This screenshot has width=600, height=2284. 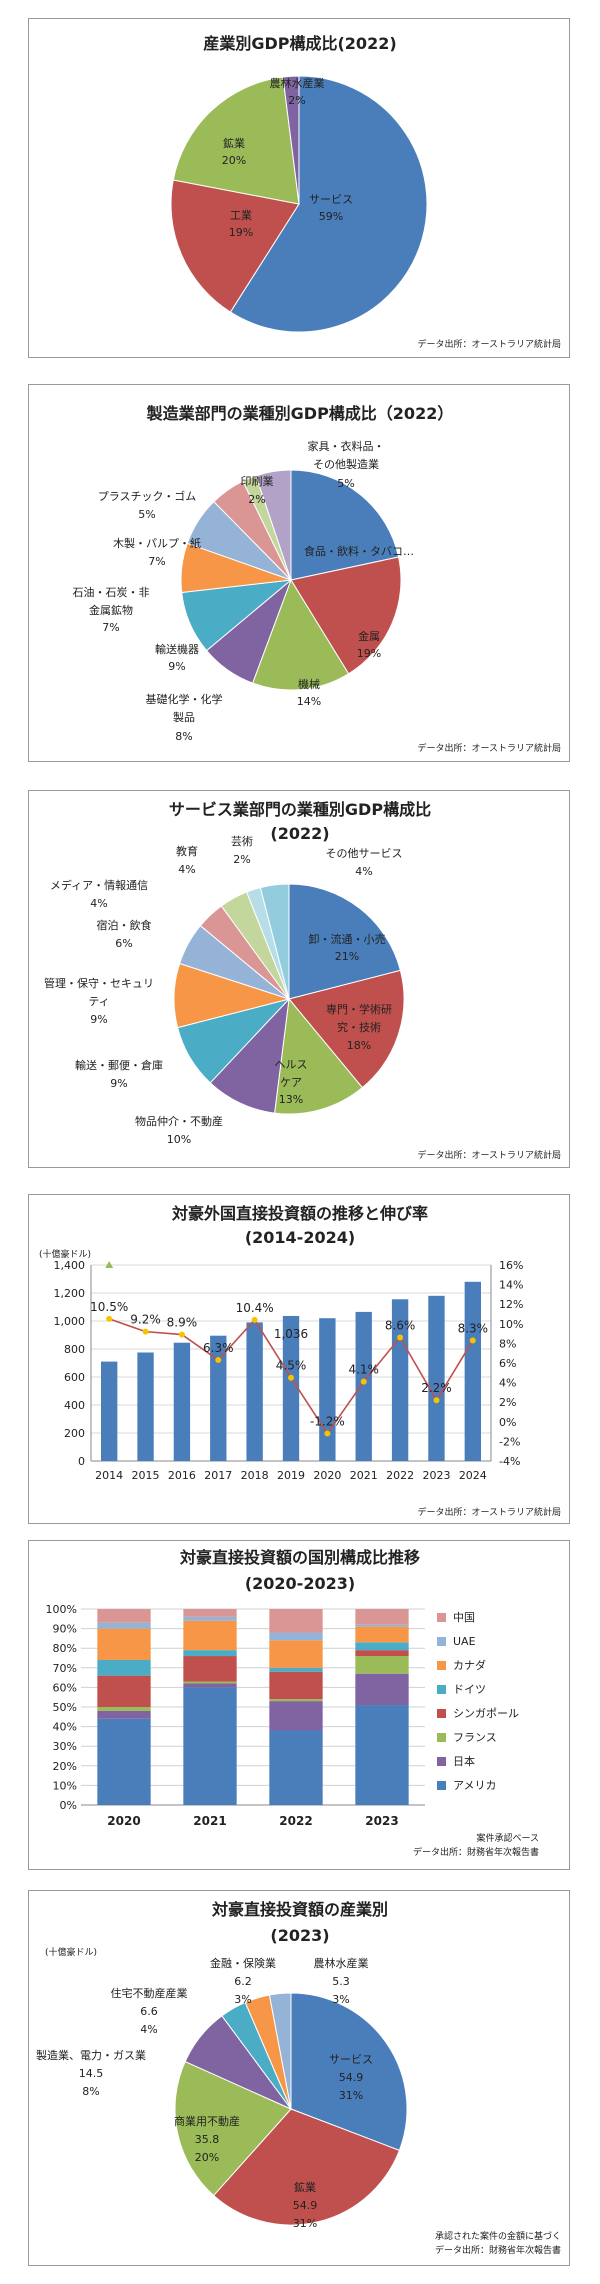 What do you see at coordinates (146, 1475) in the screenshot?
I see `x-tick-label: 2015` at bounding box center [146, 1475].